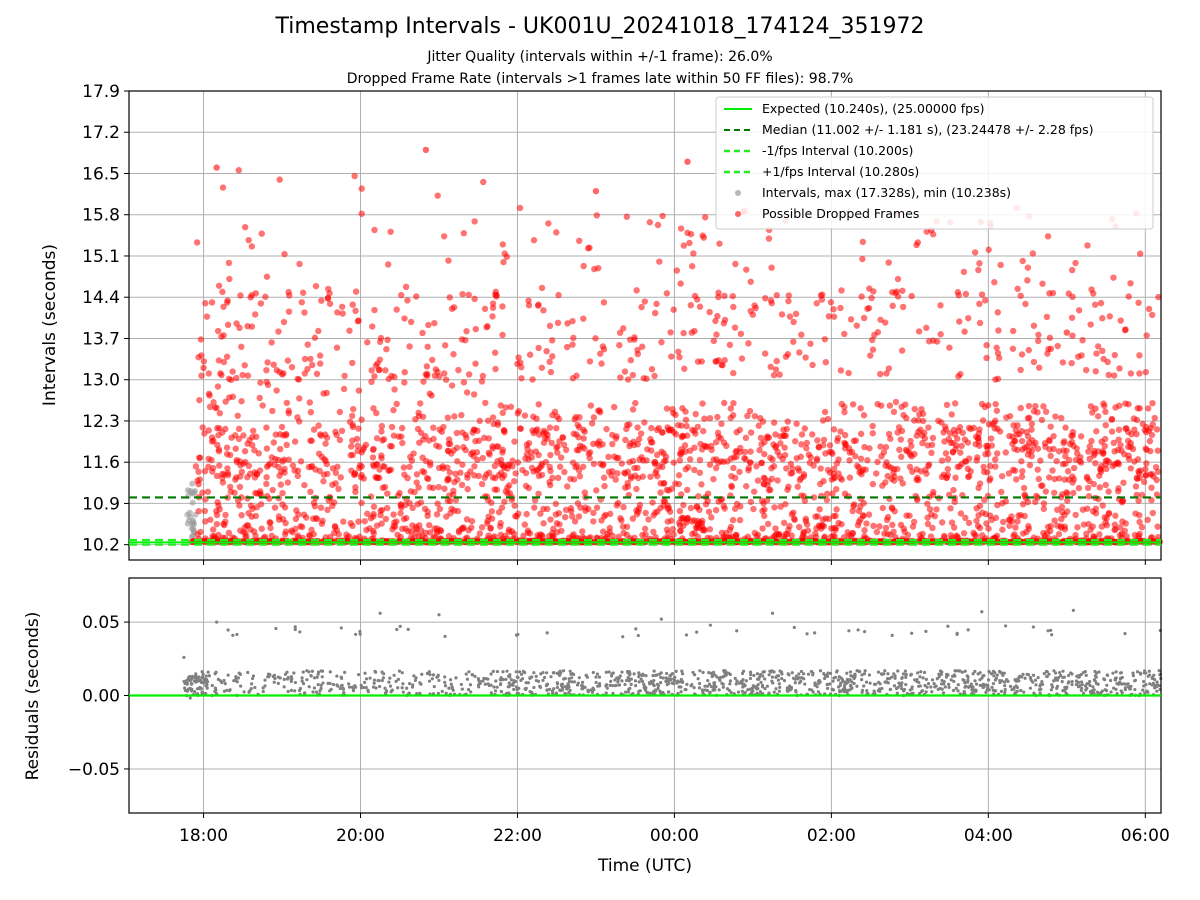 The width and height of the screenshot is (1200, 900). I want to click on intervals-x-ticks, so click(674, 562).